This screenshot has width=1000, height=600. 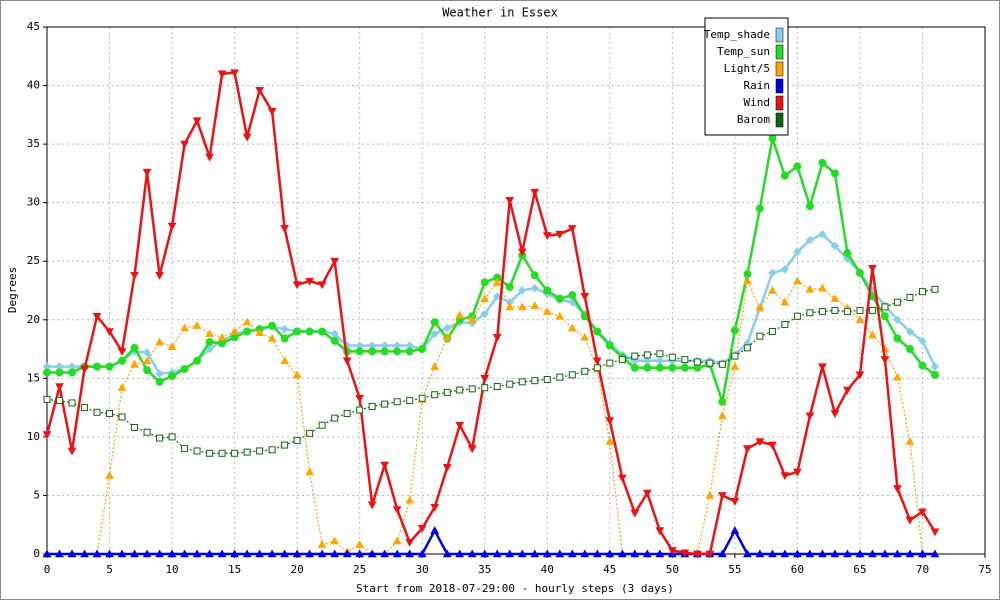 What do you see at coordinates (743, 51) in the screenshot?
I see `legend-label: Temp_sun` at bounding box center [743, 51].